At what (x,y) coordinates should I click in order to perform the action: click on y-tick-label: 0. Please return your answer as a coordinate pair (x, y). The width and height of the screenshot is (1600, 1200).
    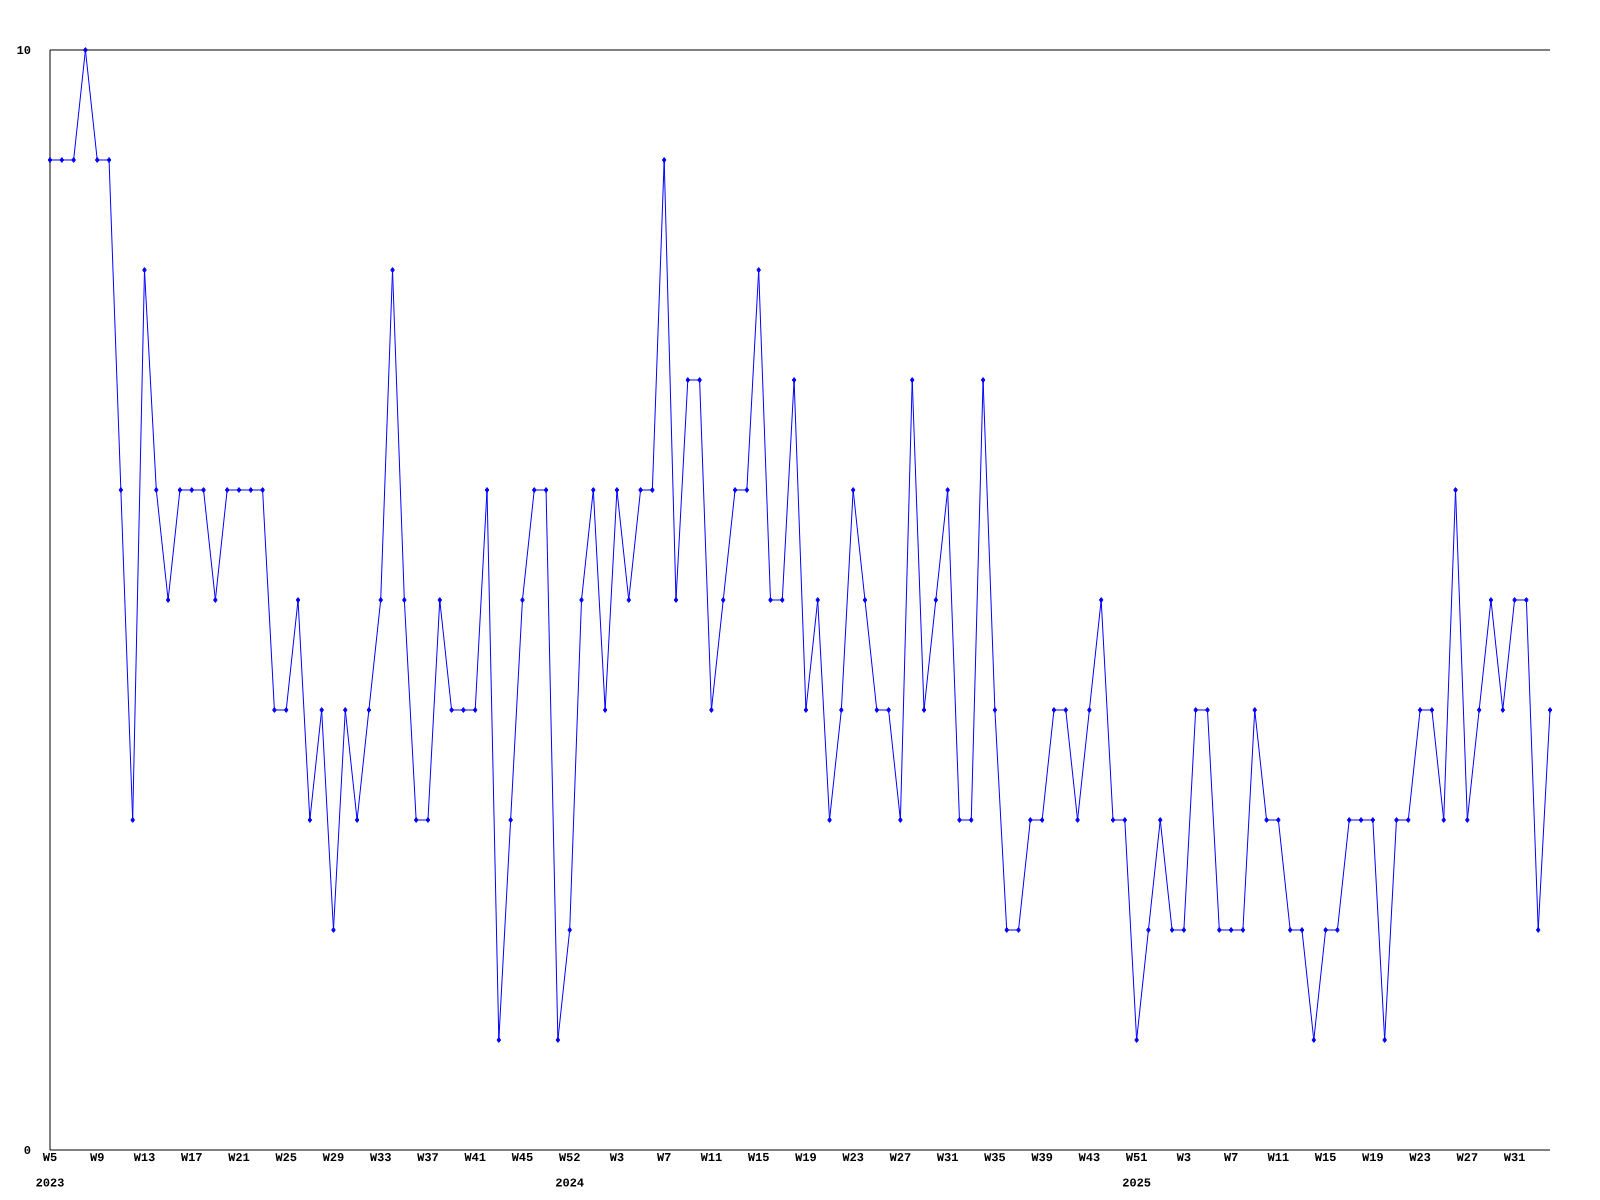
    Looking at the image, I should click on (27, 1150).